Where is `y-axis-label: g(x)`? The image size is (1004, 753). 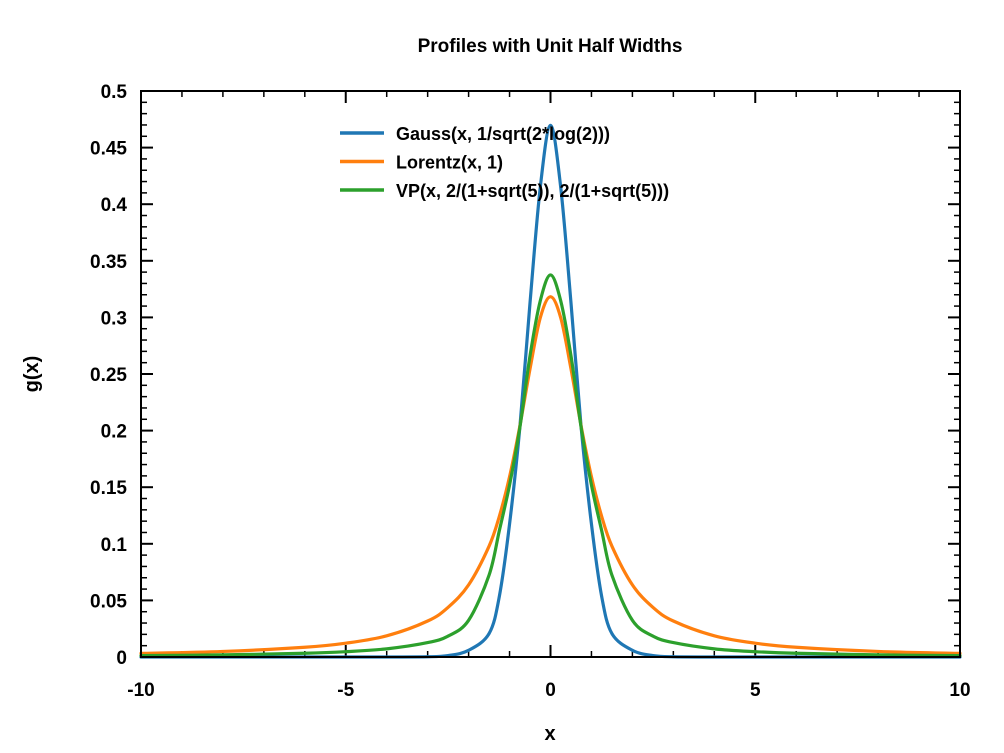 y-axis-label: g(x) is located at coordinates (32, 374).